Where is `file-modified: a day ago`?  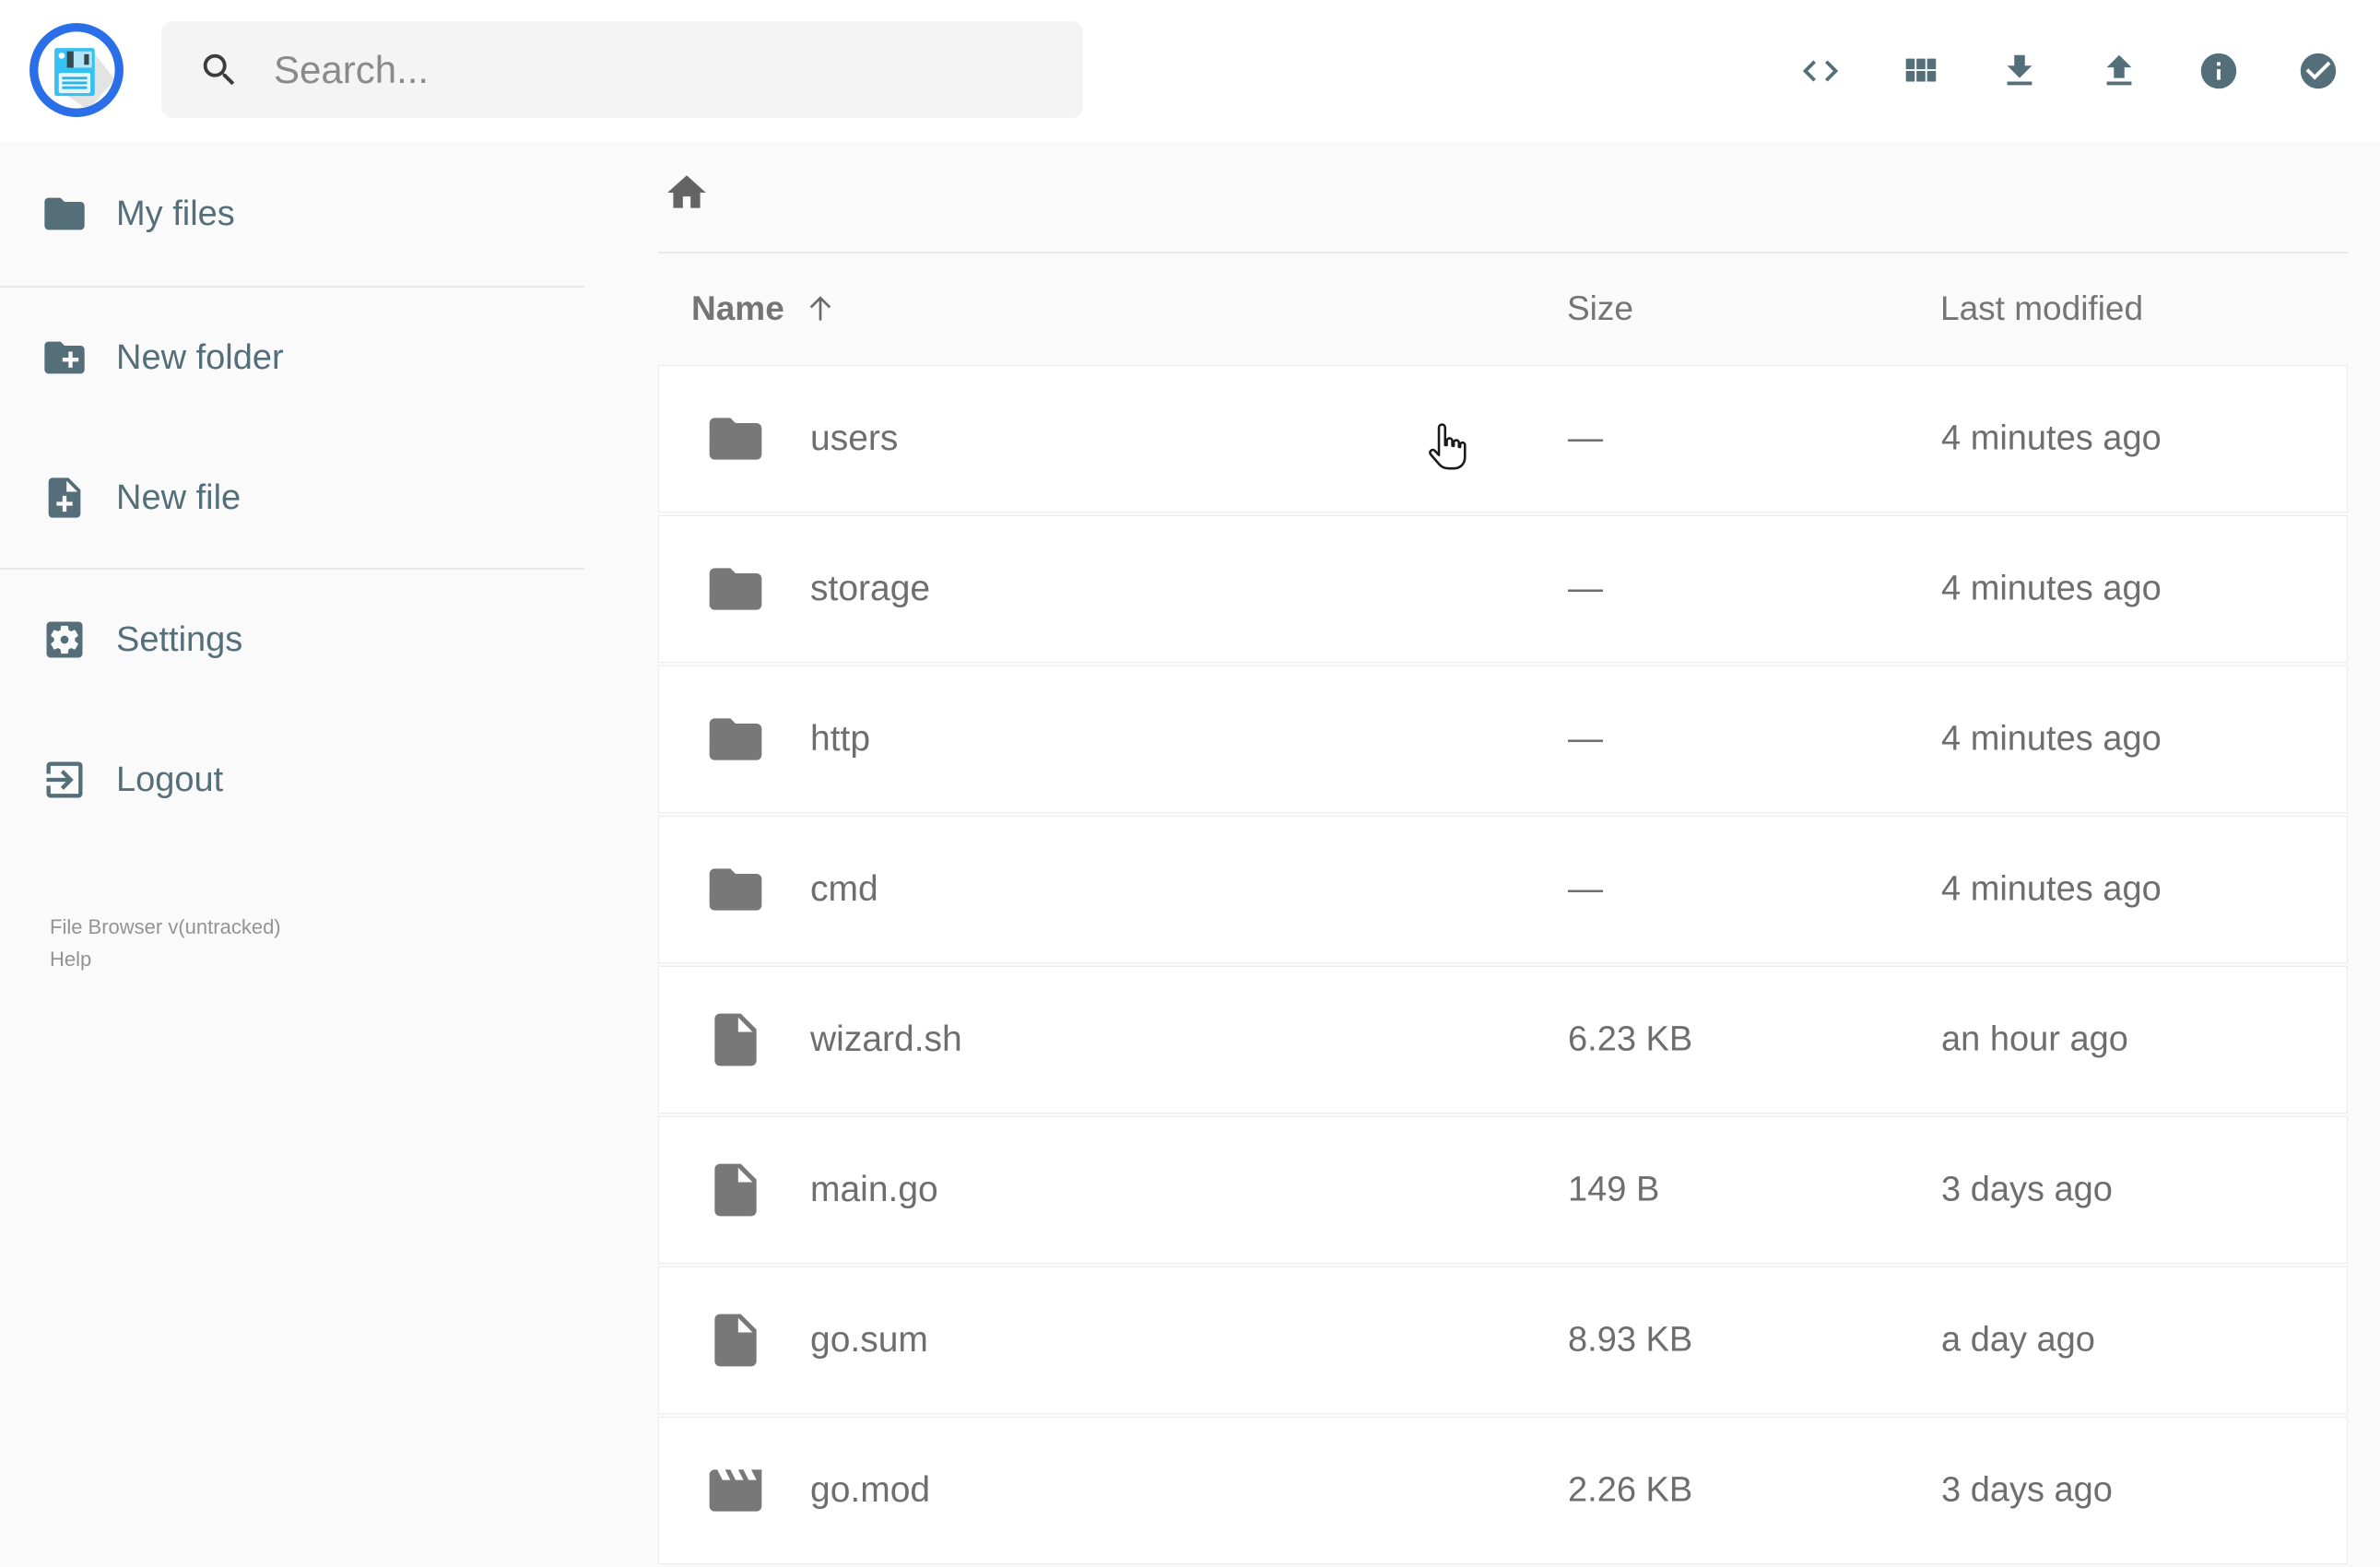 file-modified: a day ago is located at coordinates (2018, 1340).